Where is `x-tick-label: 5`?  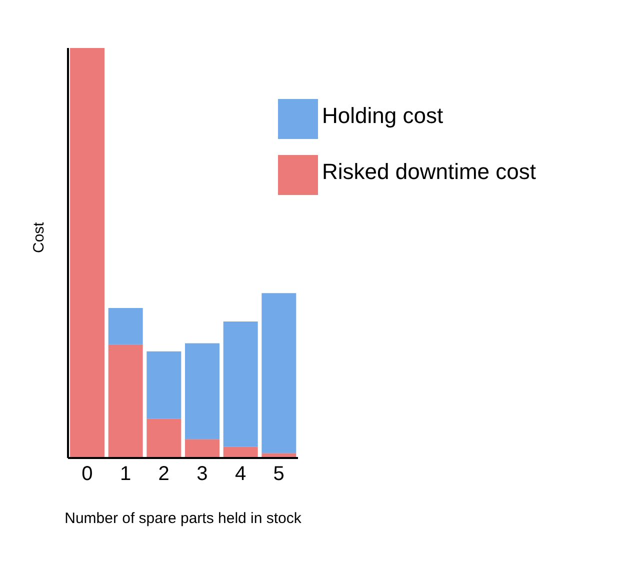
x-tick-label: 5 is located at coordinates (278, 474).